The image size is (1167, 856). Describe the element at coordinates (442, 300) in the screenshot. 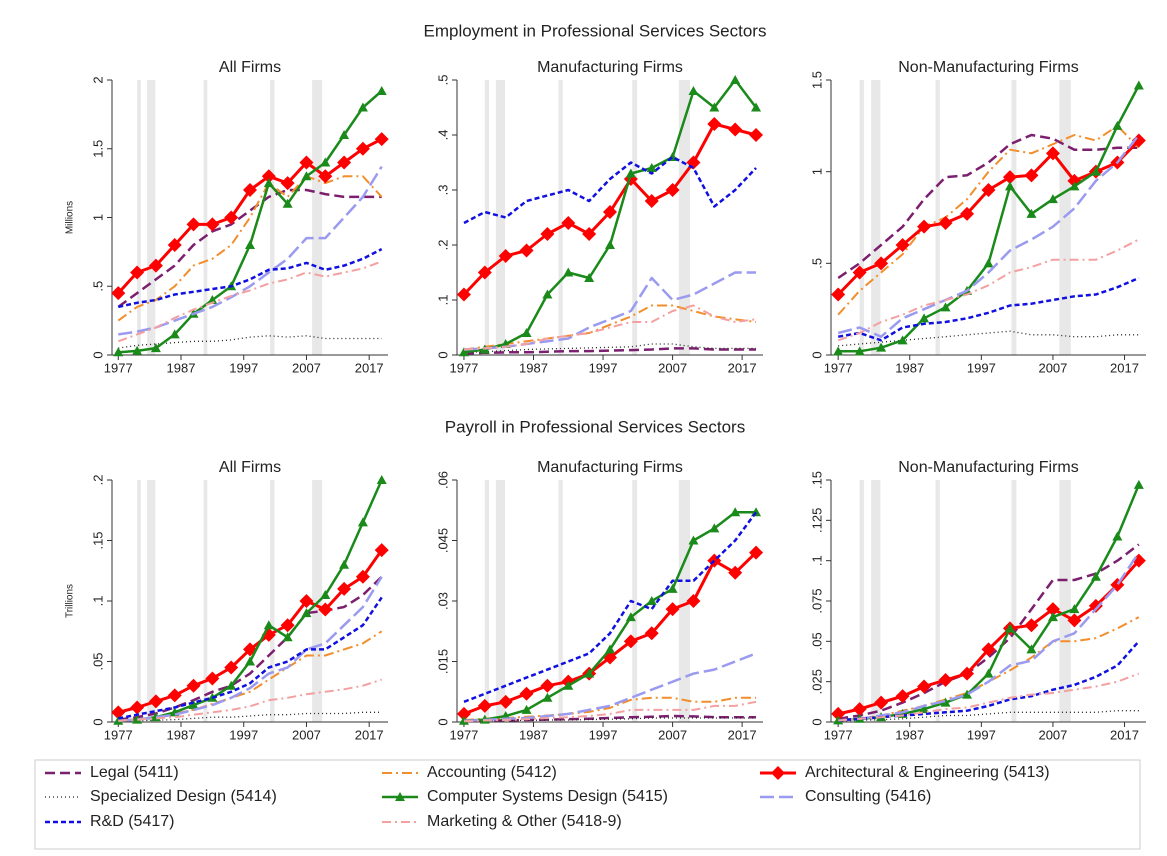

I see `y-tick-label: .1` at that location.